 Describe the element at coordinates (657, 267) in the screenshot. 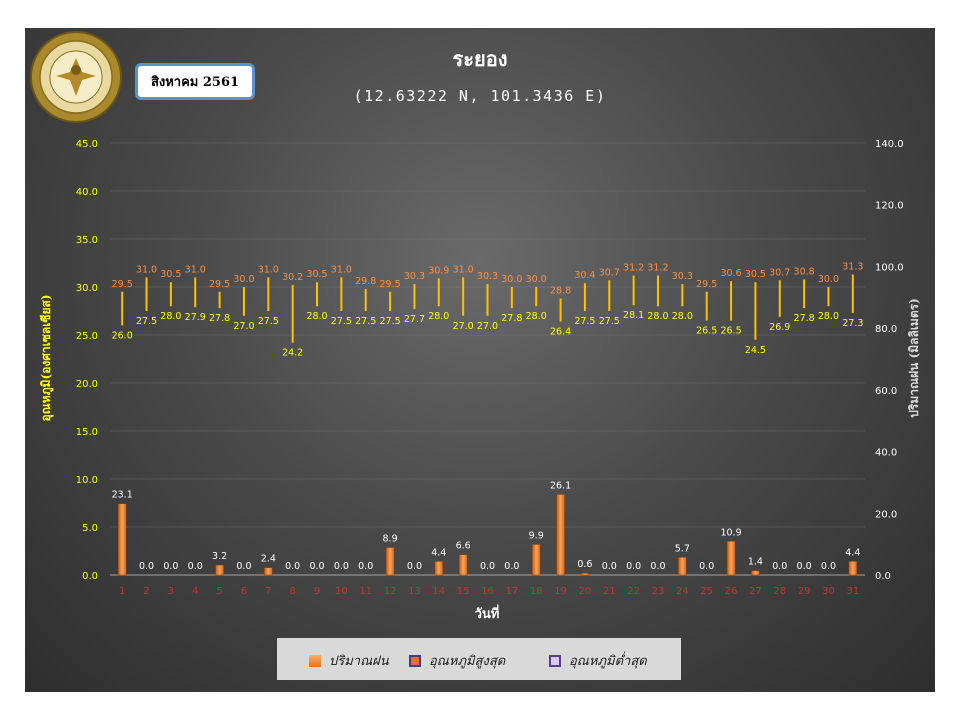

I see `max-temp-label: 31.2` at that location.